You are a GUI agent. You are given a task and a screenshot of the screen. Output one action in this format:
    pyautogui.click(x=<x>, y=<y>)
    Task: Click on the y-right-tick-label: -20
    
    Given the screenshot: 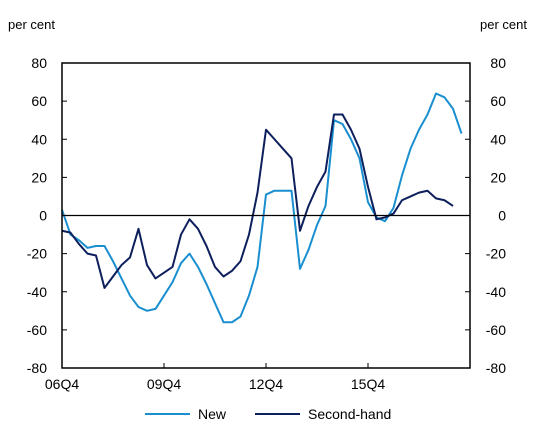 What is the action you would take?
    pyautogui.click(x=496, y=254)
    